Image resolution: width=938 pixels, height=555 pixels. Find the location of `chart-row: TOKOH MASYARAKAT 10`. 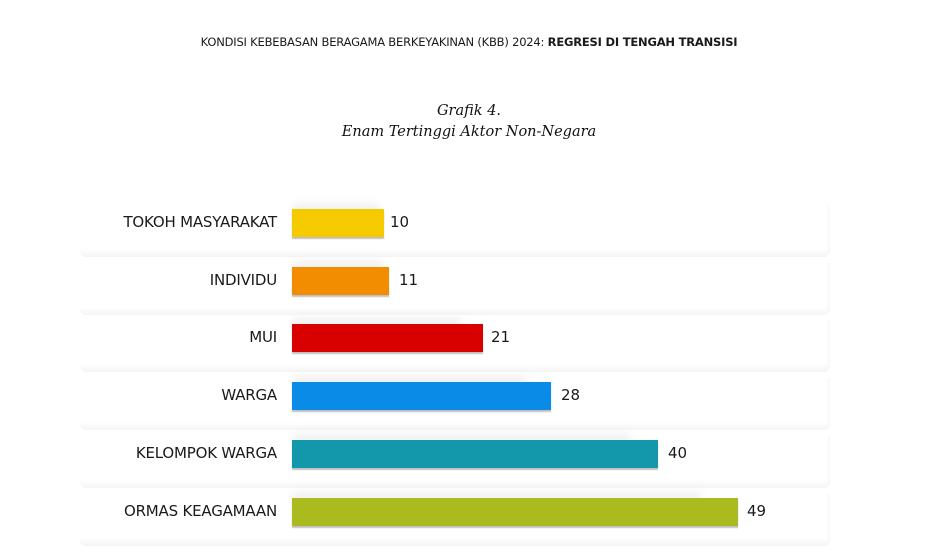

chart-row: TOKOH MASYARAKAT 10 is located at coordinates (455, 228).